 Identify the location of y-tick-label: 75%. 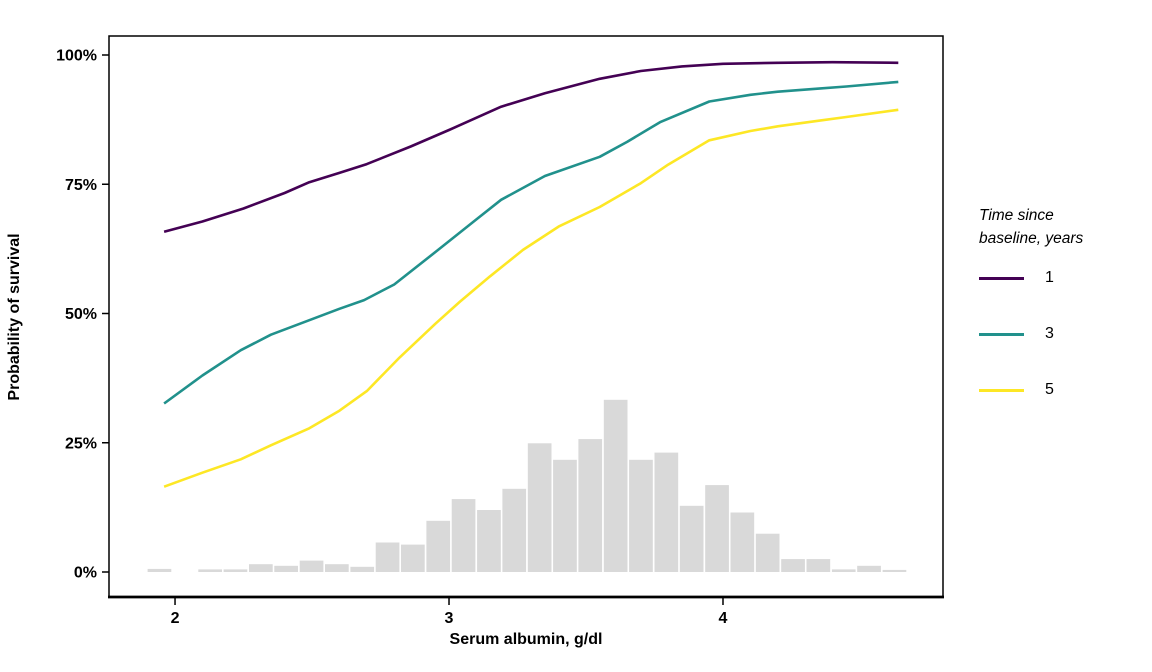
(81, 185).